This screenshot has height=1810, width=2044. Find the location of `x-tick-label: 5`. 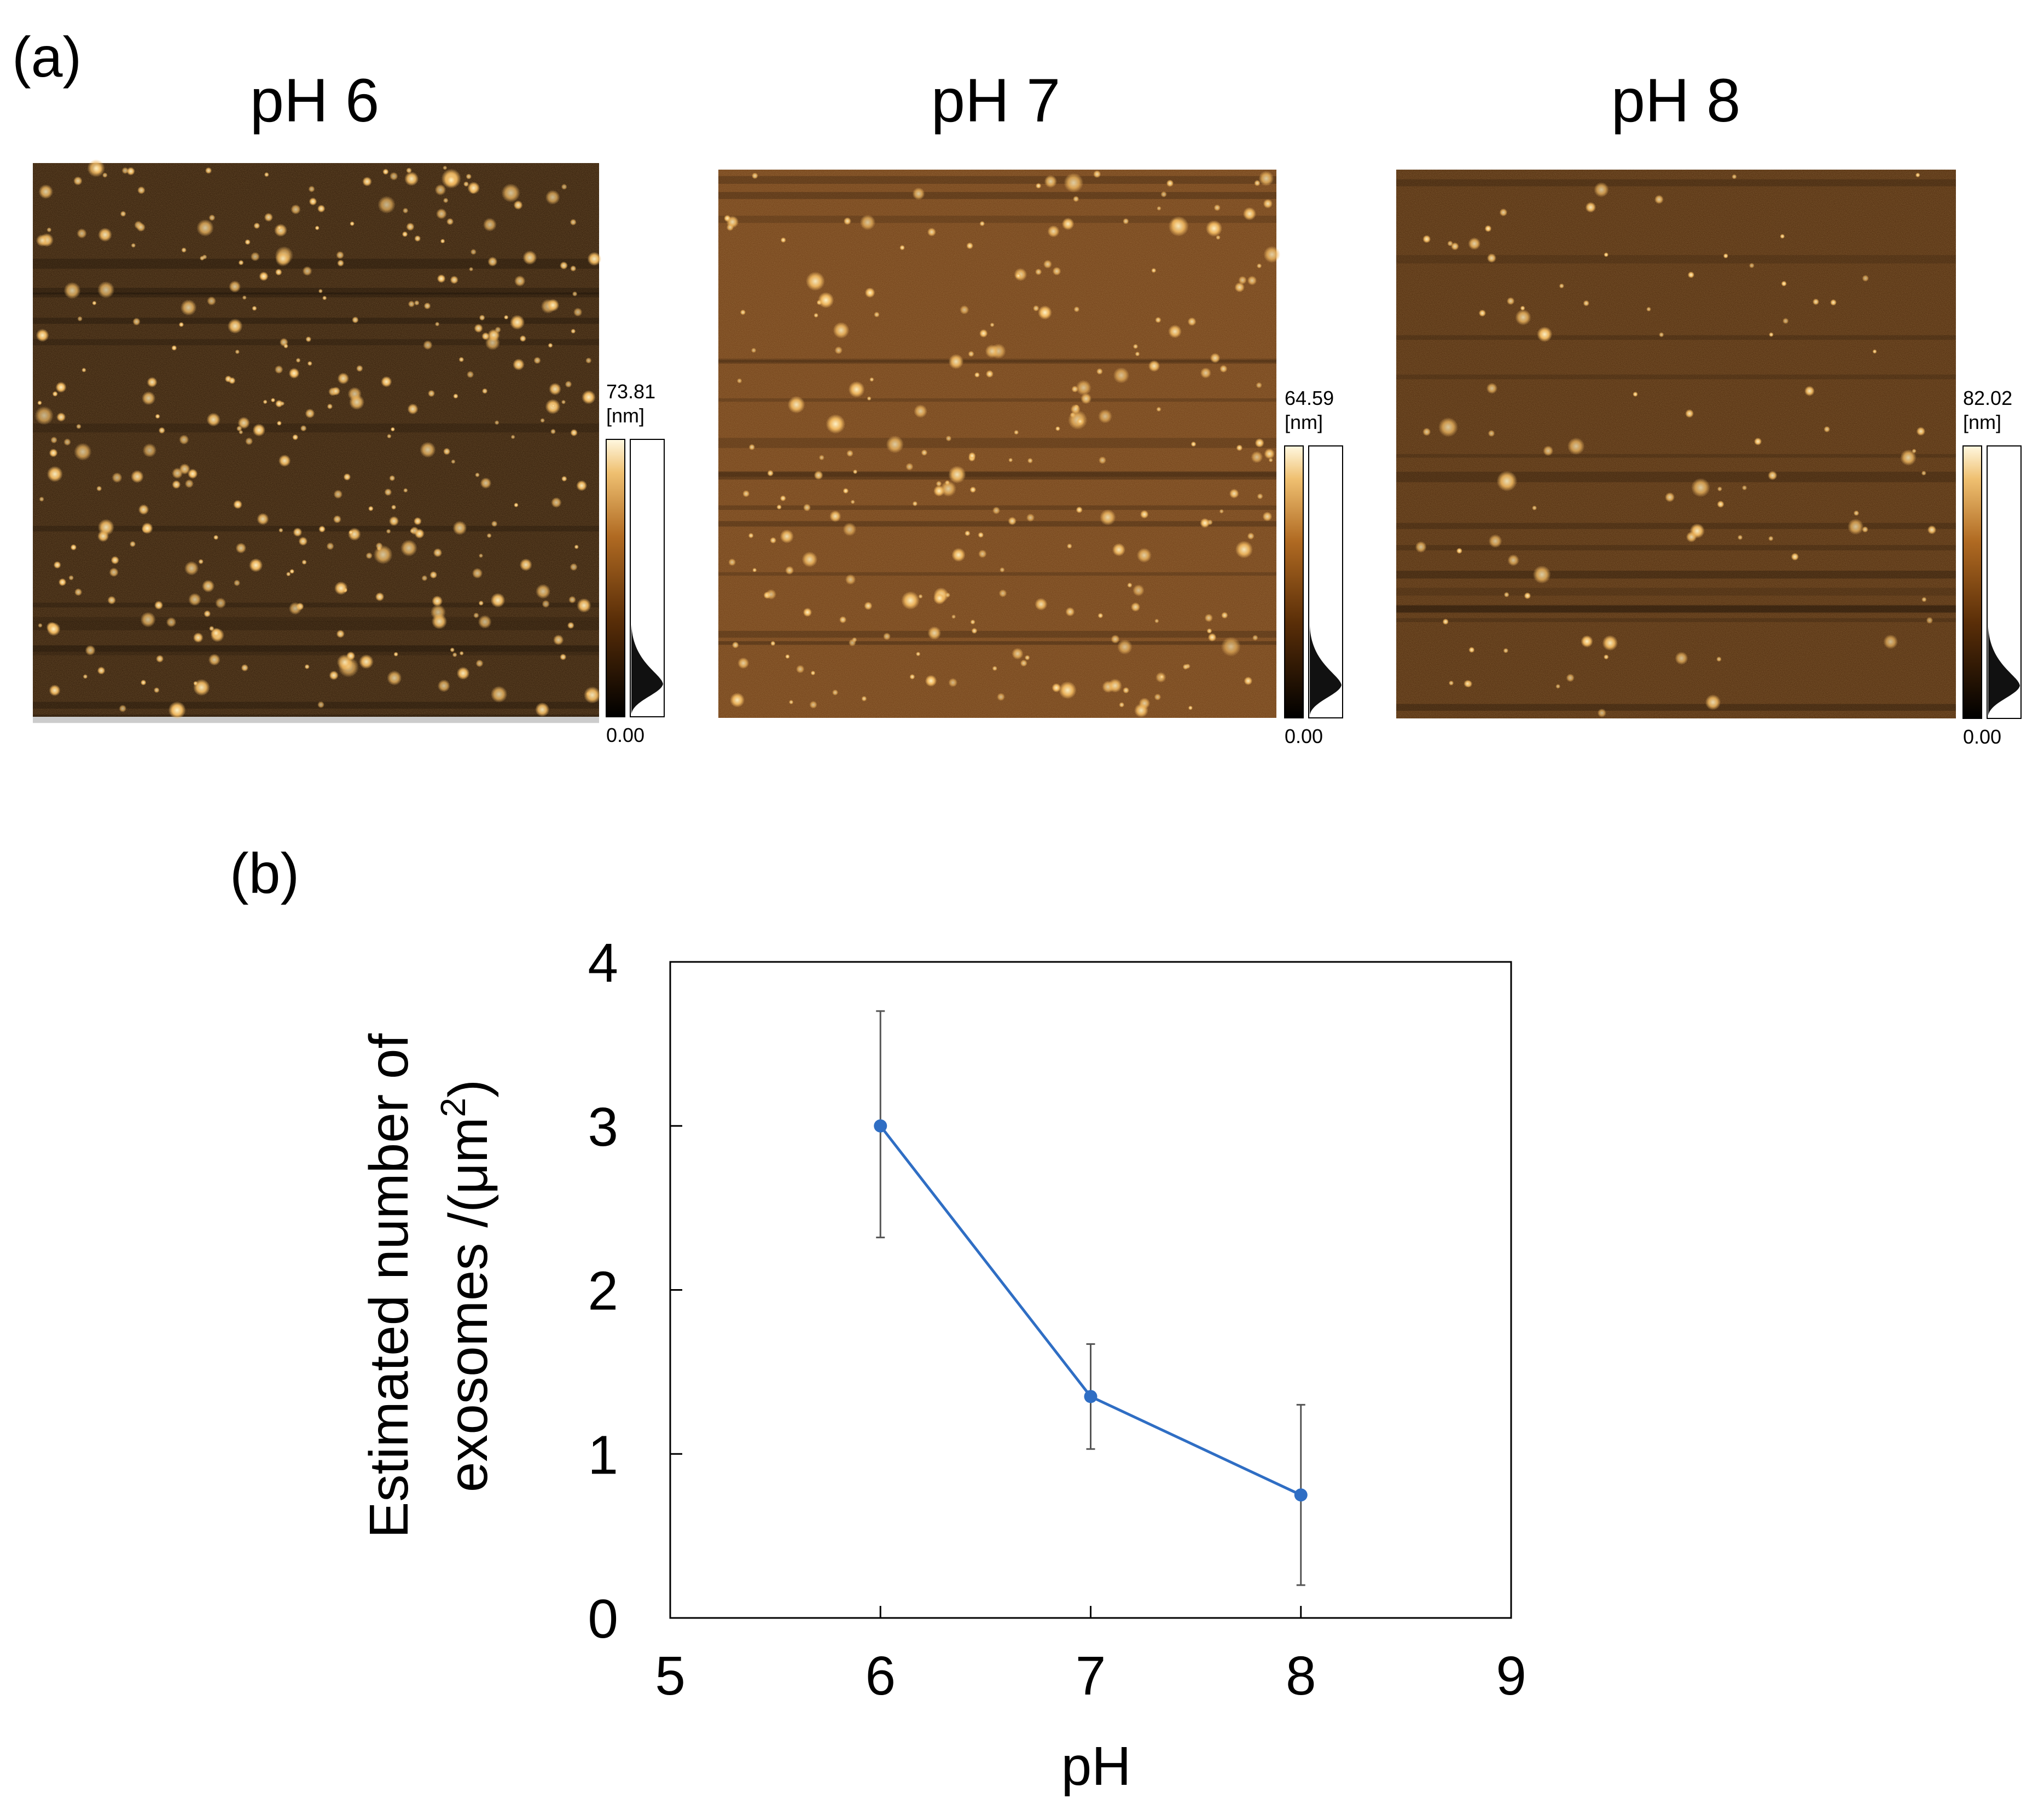

x-tick-label: 5 is located at coordinates (670, 1676).